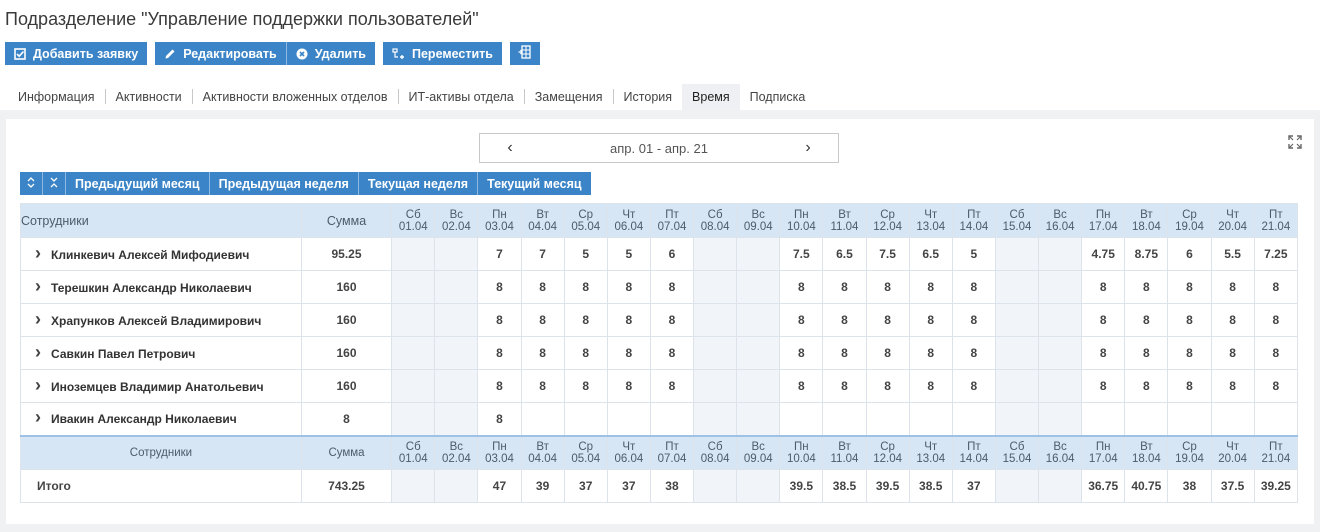 The height and width of the screenshot is (532, 1320). I want to click on tab-0: Информация, so click(56, 97).